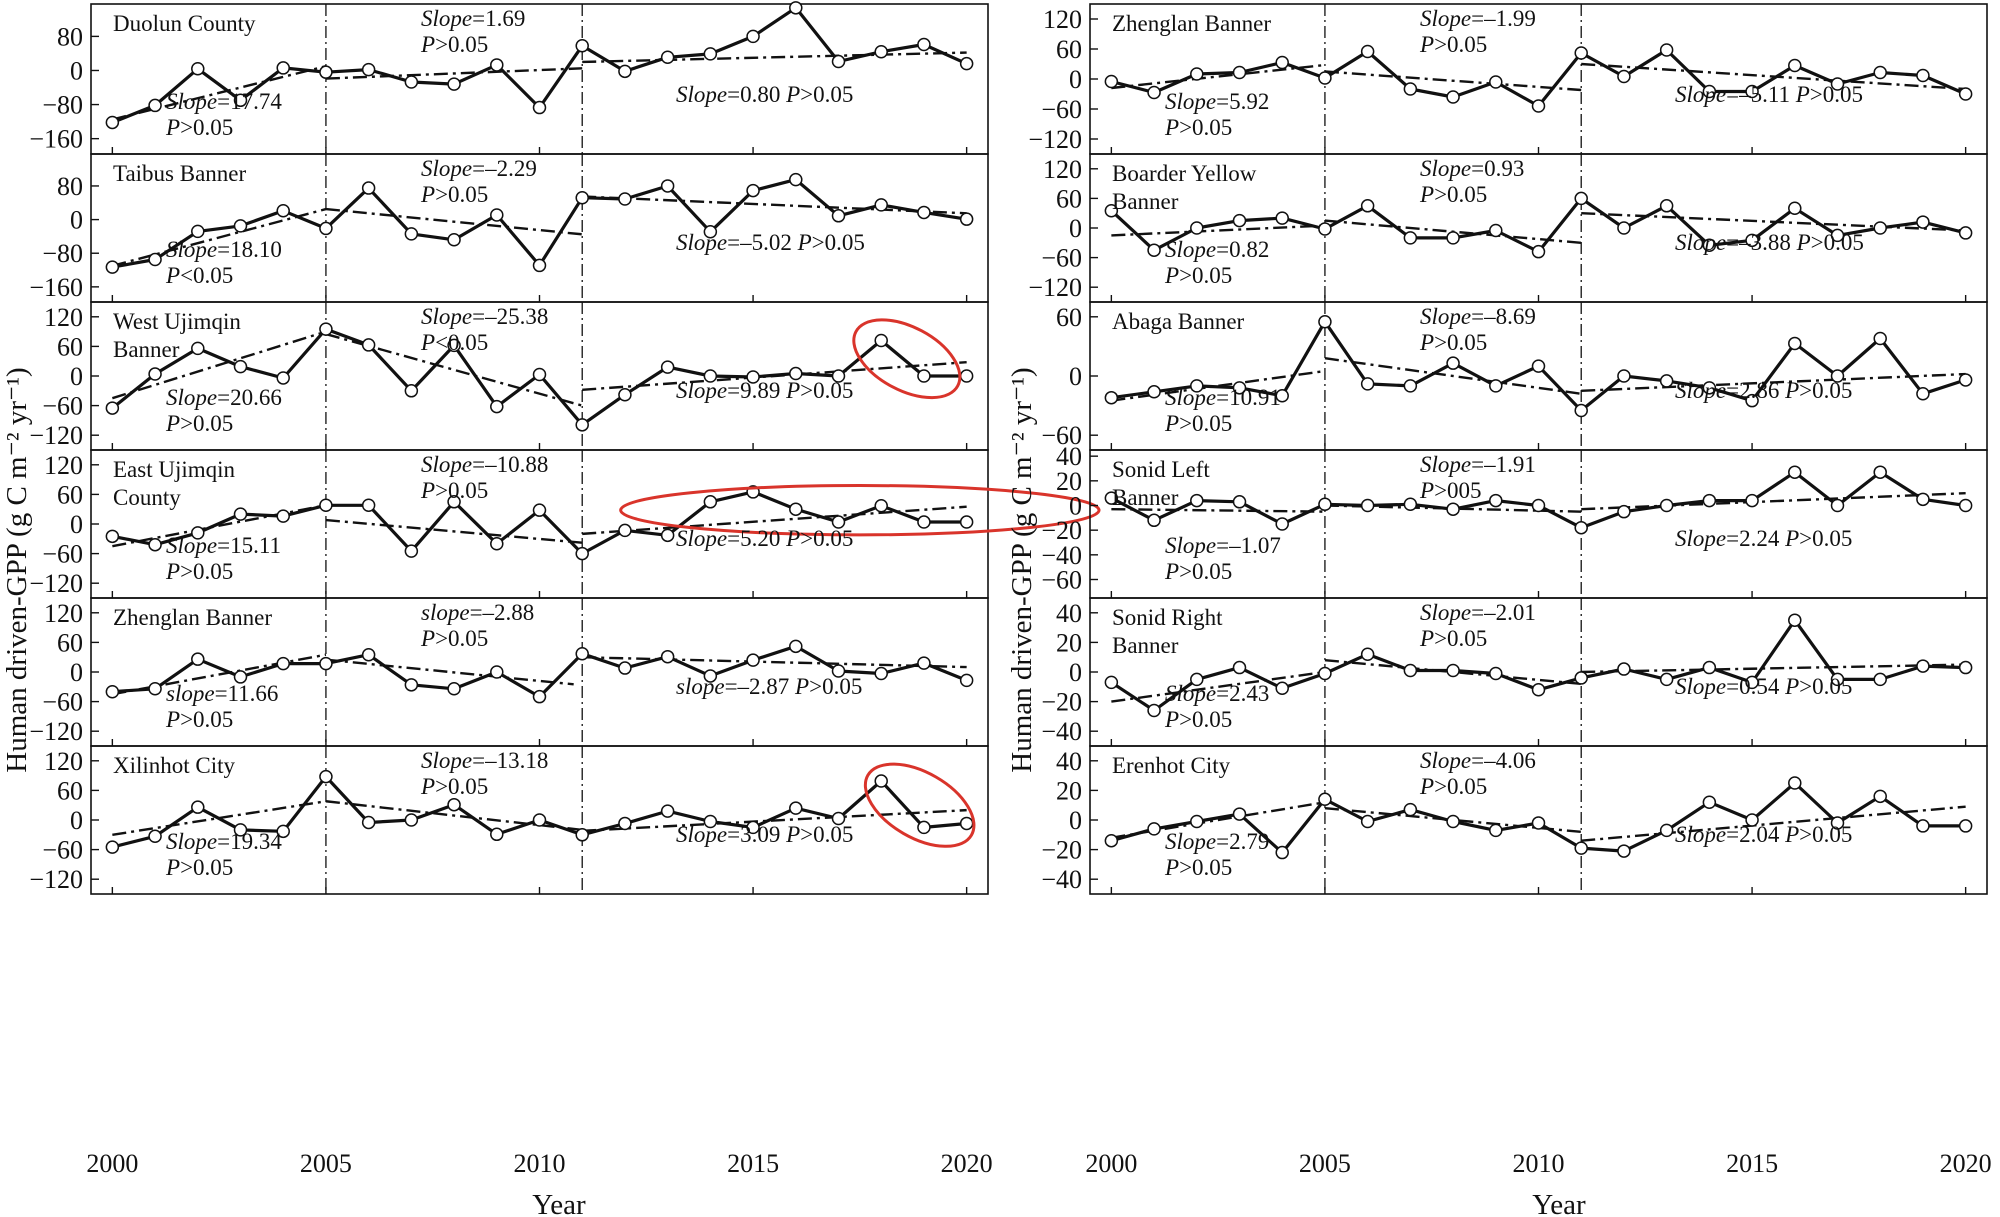 The width and height of the screenshot is (2000, 1217). I want to click on annotation-period1: Slope=15.11, so click(223, 545).